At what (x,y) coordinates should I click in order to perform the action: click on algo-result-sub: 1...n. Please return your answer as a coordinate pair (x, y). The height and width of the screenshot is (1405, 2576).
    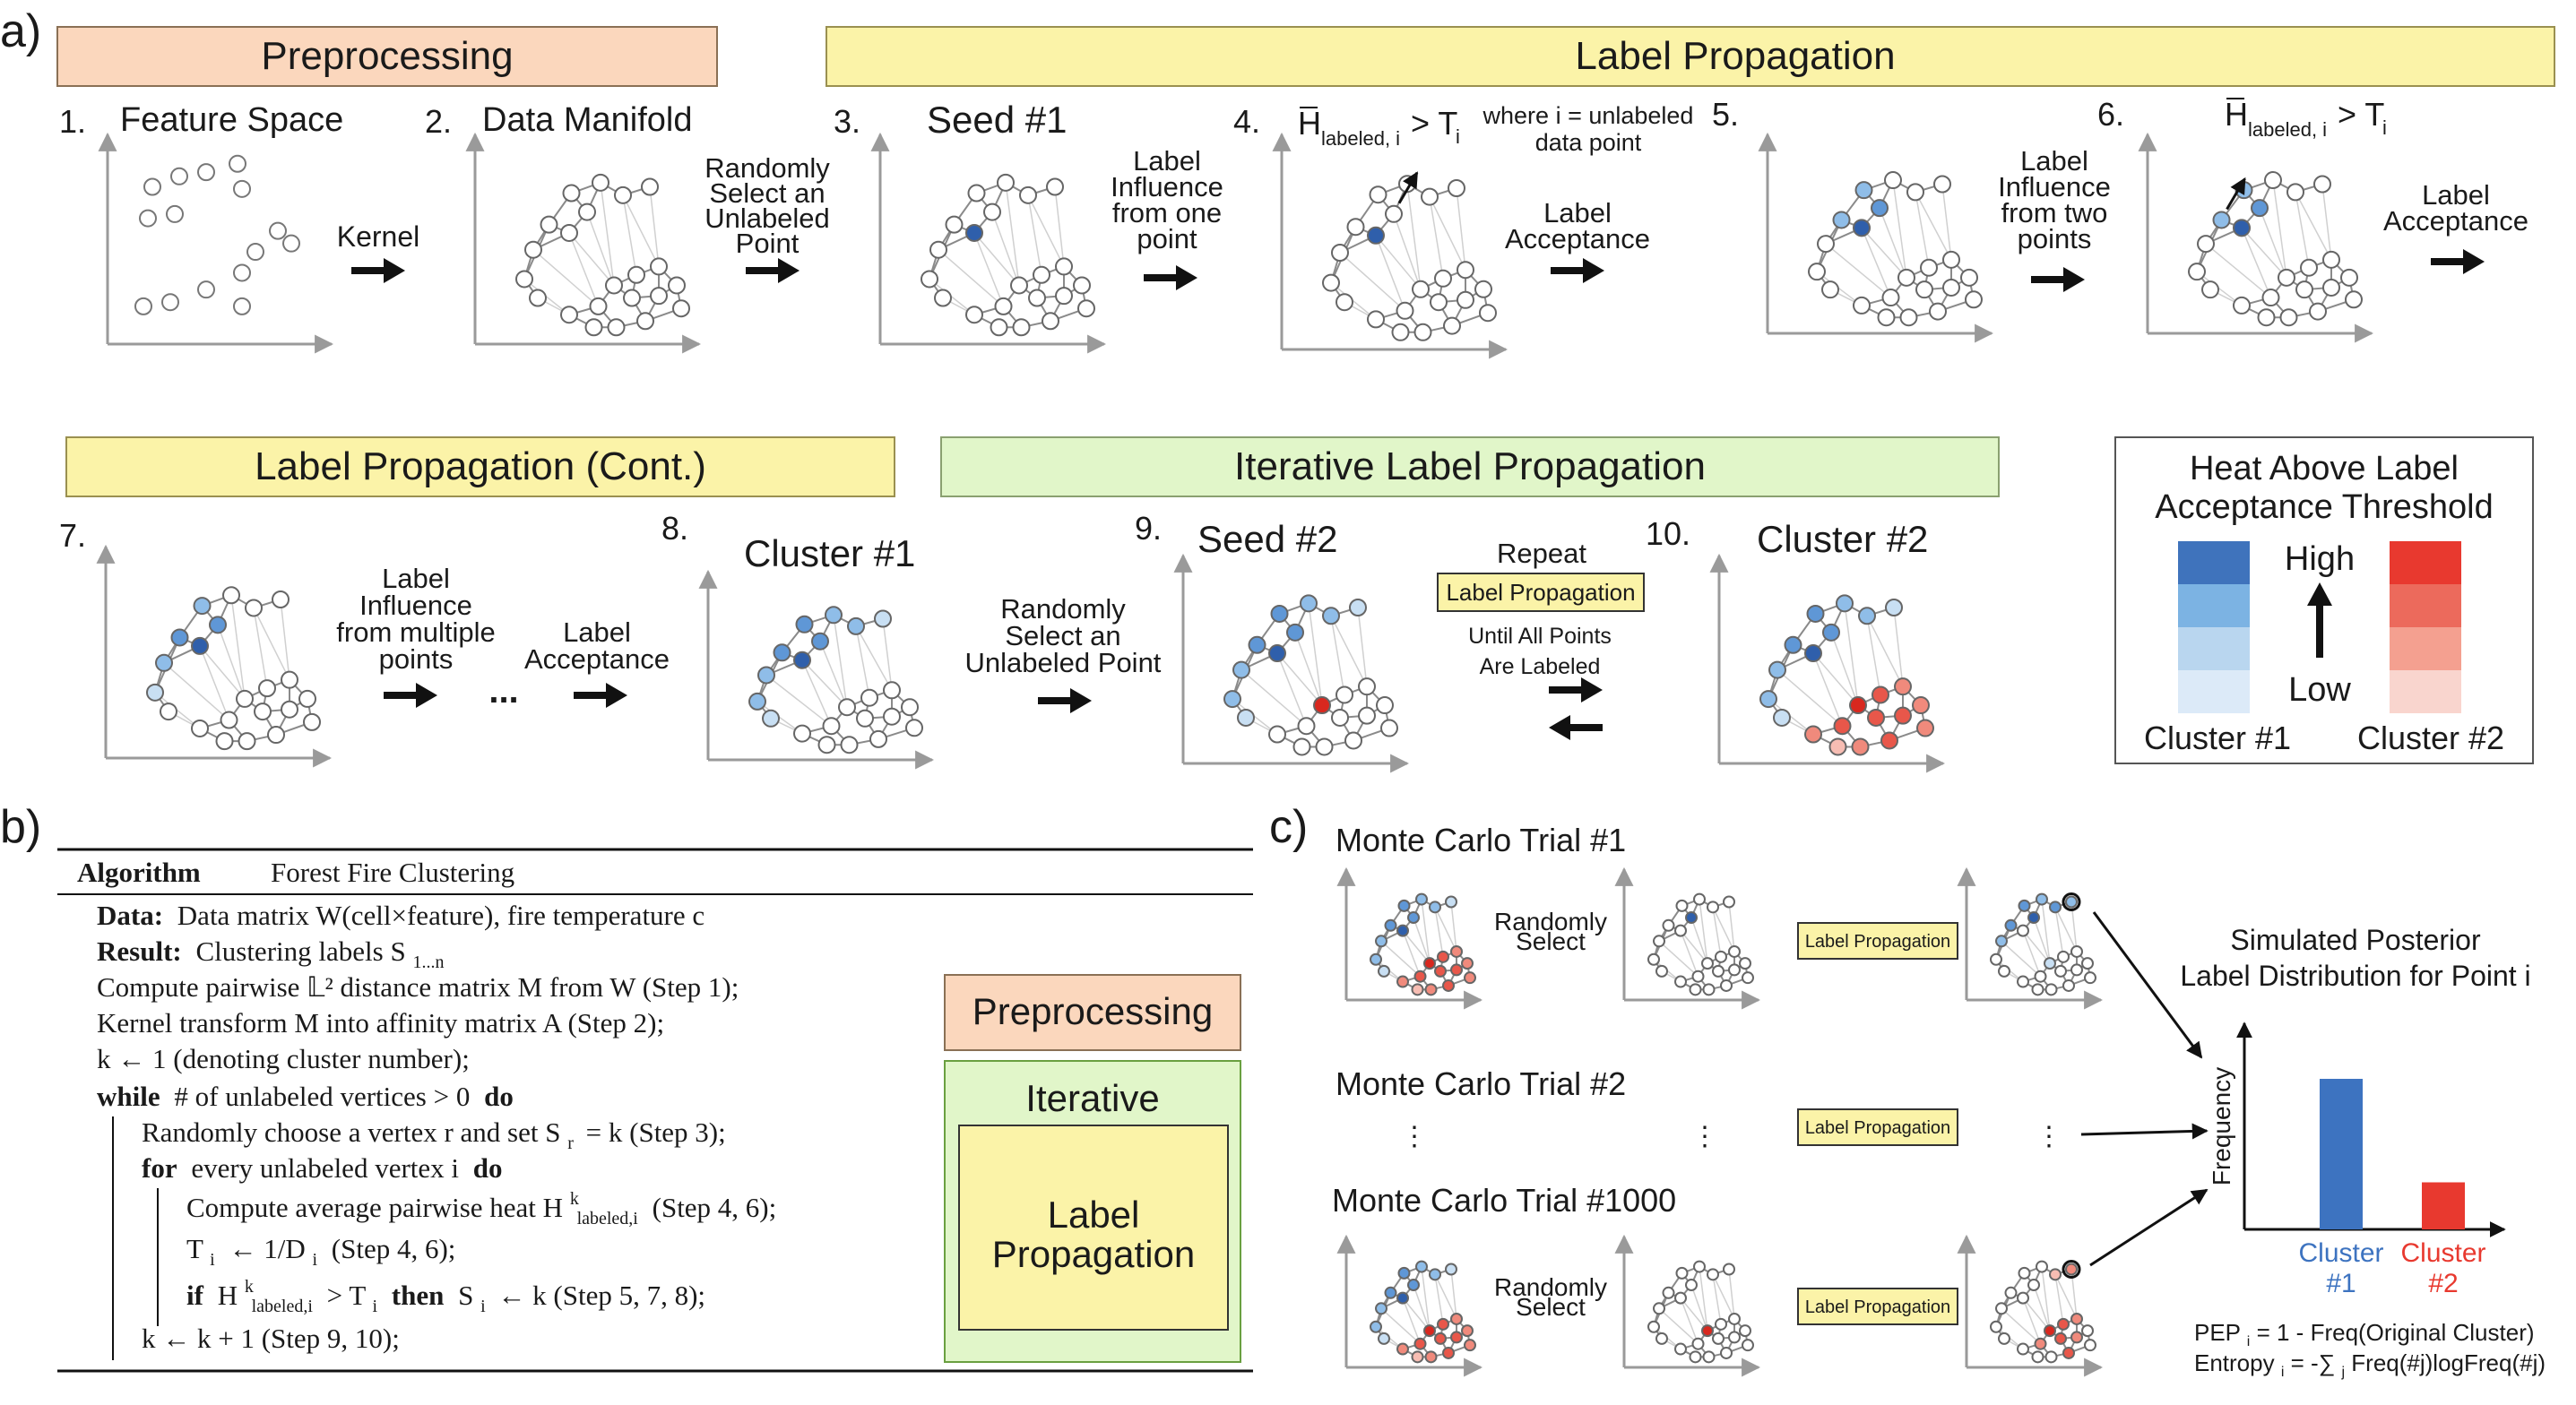
    Looking at the image, I should click on (428, 962).